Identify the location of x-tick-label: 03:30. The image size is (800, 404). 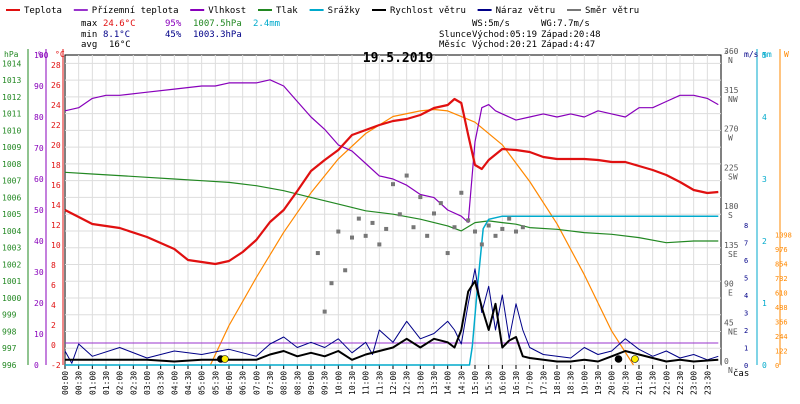
(161, 383).